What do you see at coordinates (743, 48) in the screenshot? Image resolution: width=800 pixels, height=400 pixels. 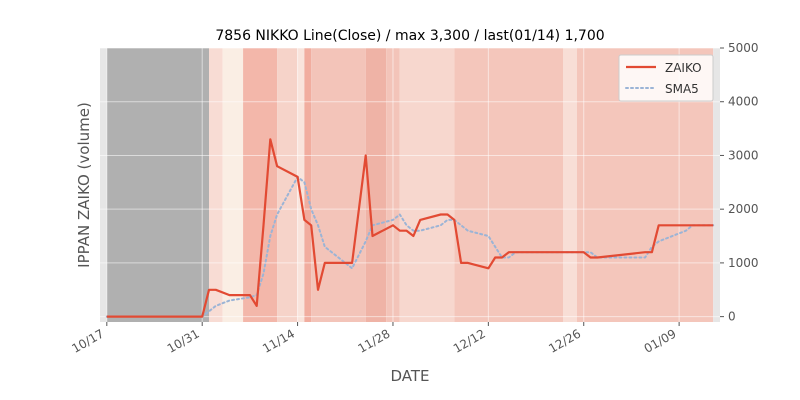 I see `y-tick-label-5: 5000` at bounding box center [743, 48].